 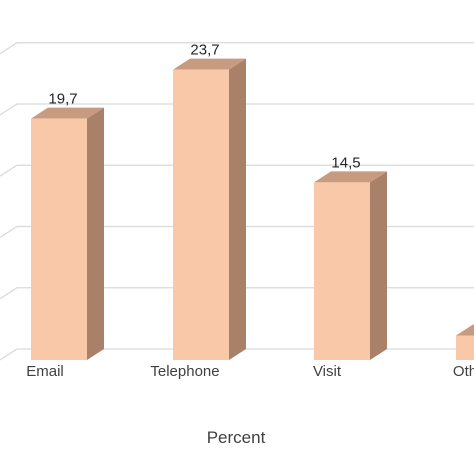 I want to click on category-label: Oth, so click(x=463, y=371).